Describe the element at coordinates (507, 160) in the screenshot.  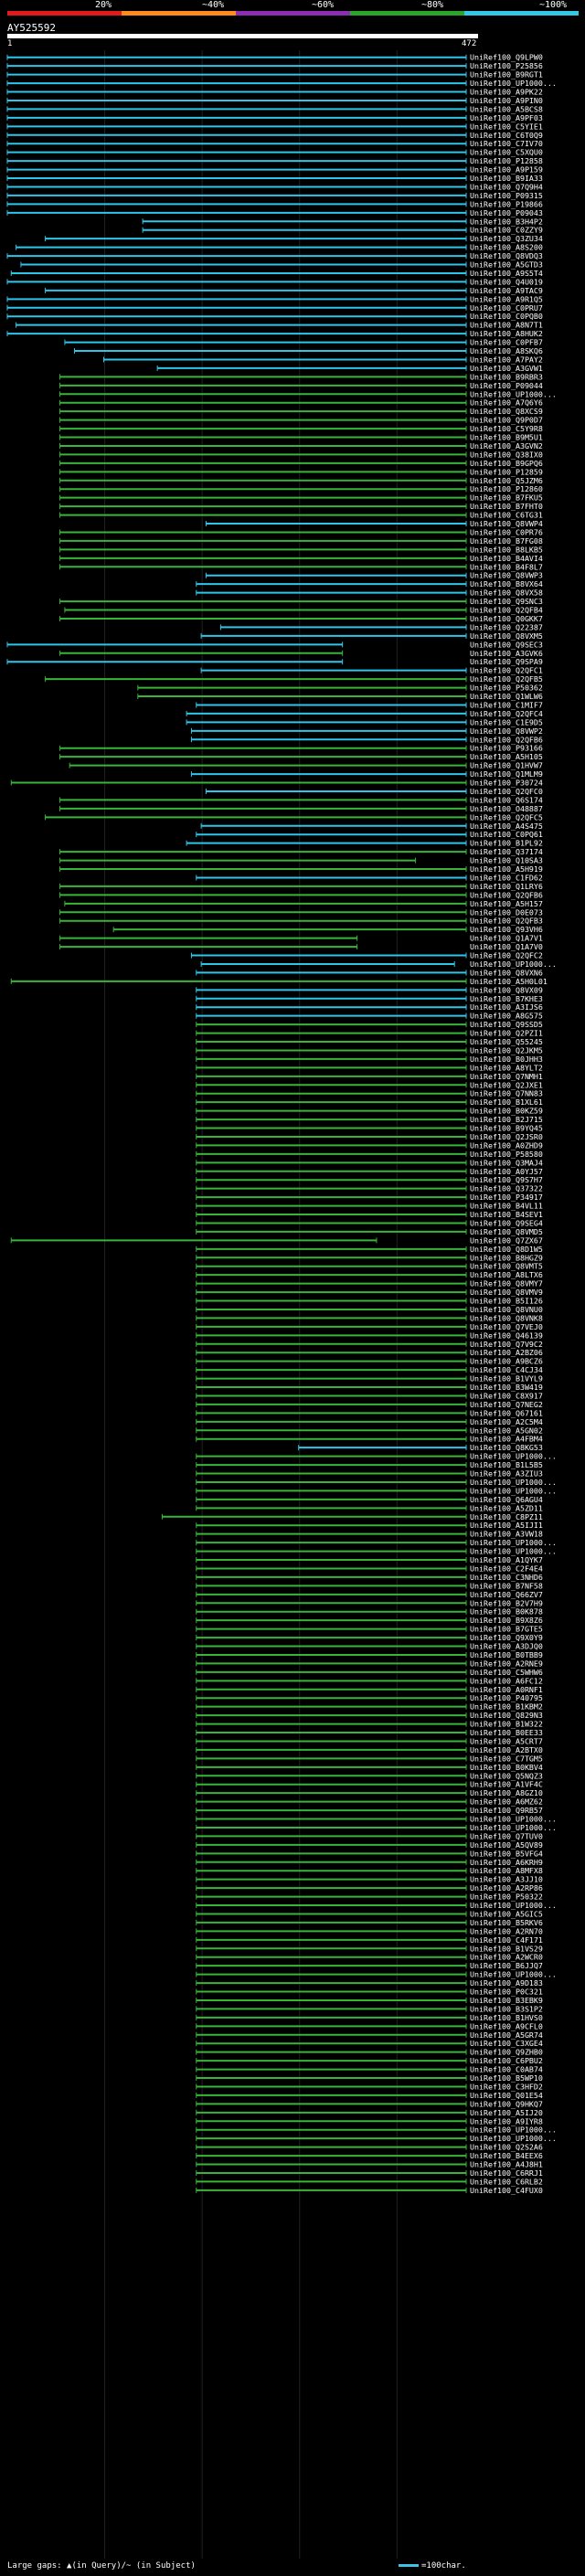
I see `hit-label: UniRef100_P12858` at that location.